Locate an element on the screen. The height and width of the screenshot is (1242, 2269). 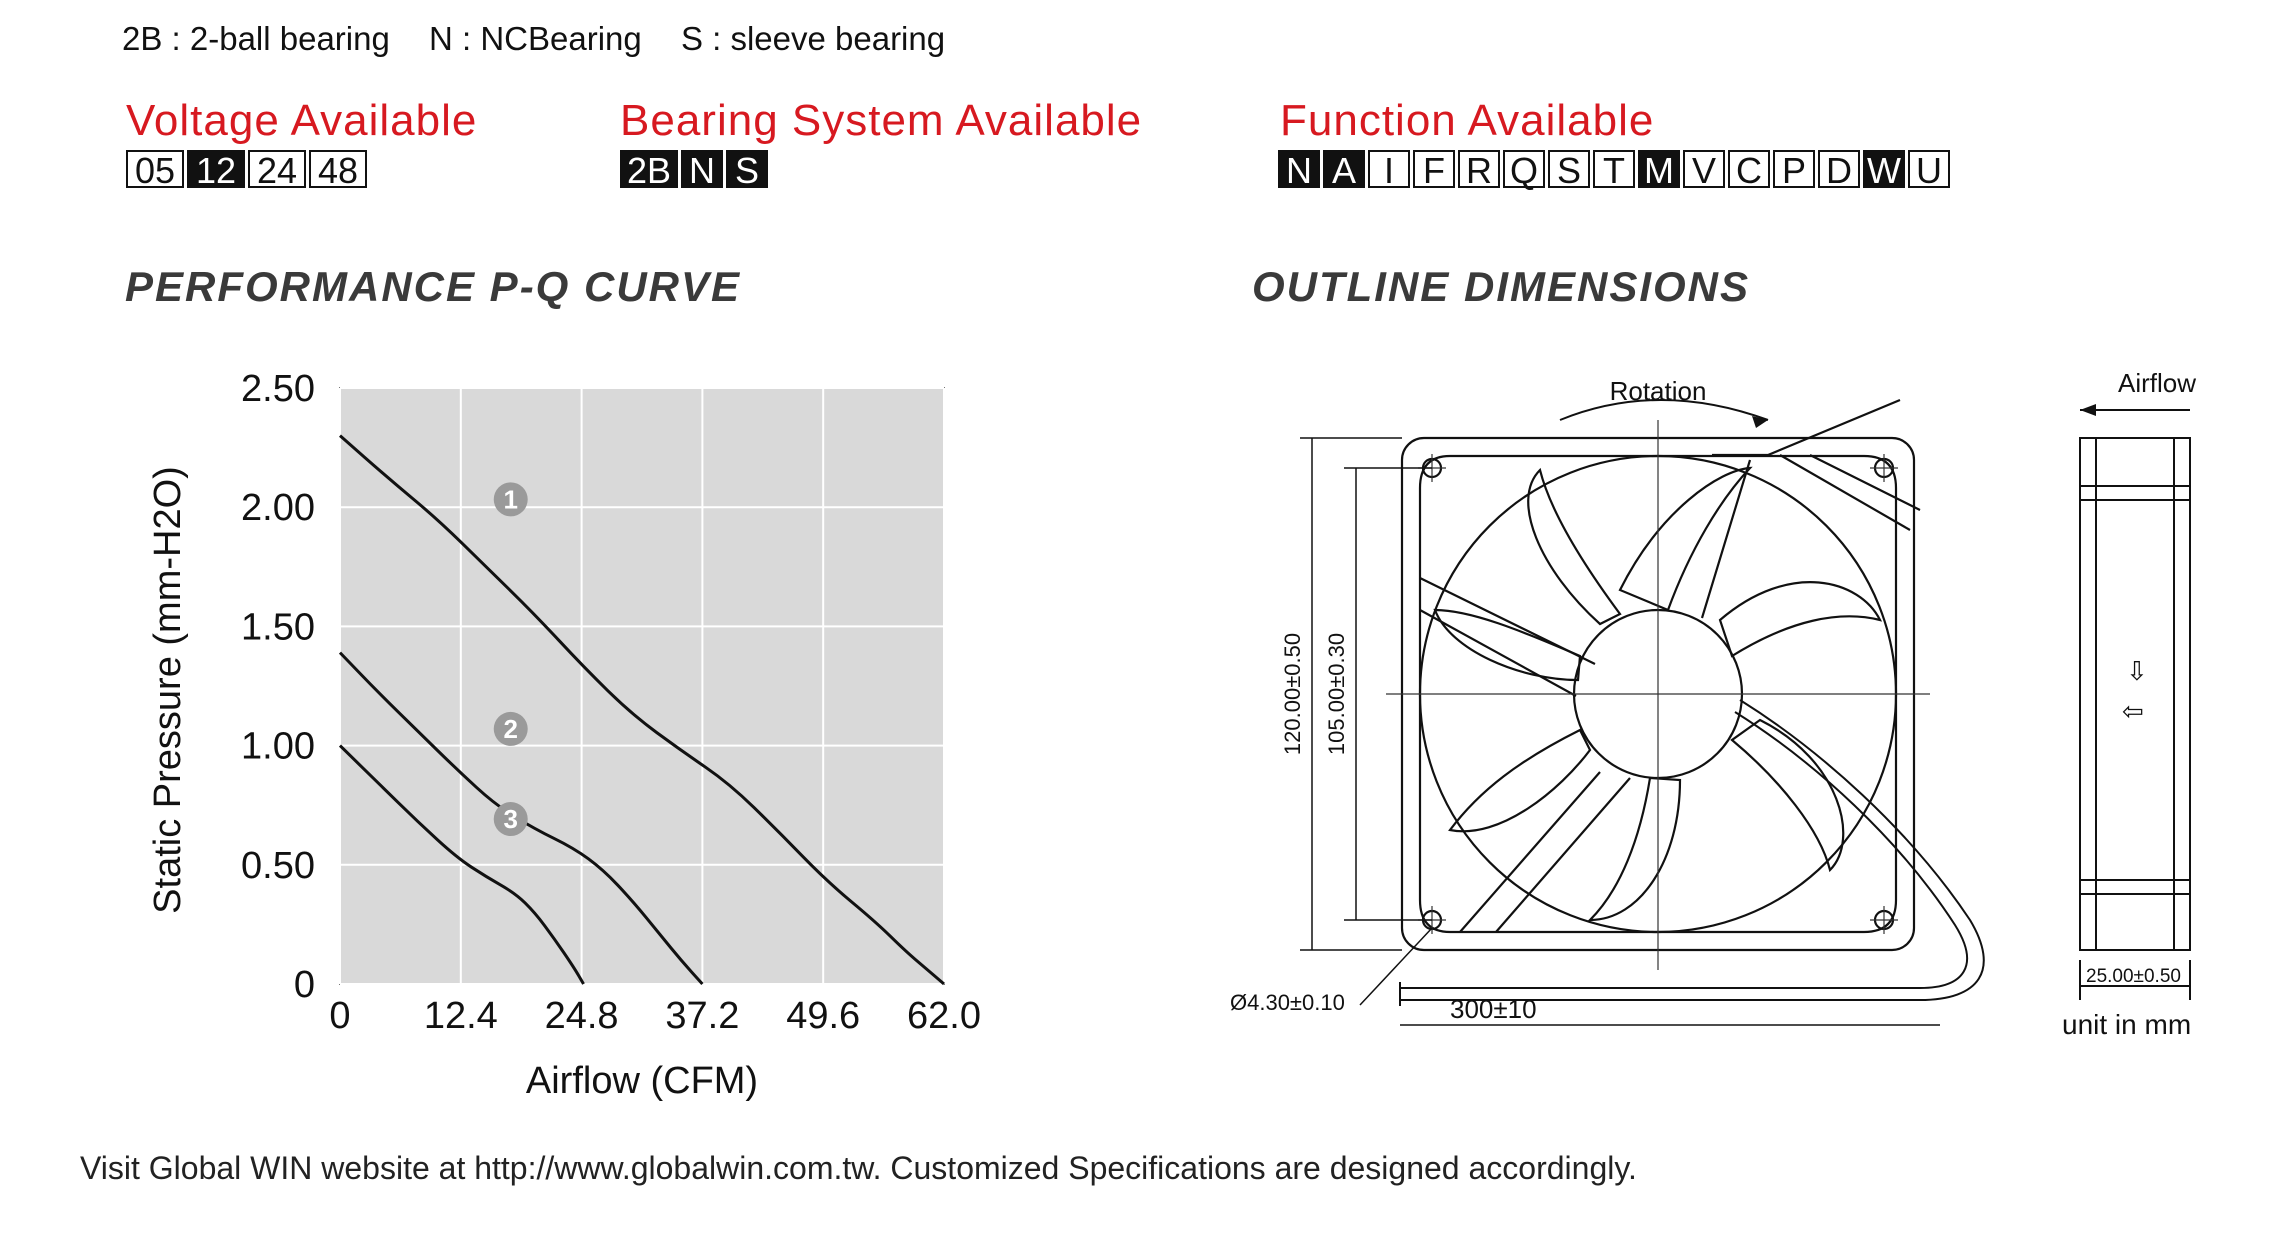
svg-text: 2 is located at coordinates (510, 729).